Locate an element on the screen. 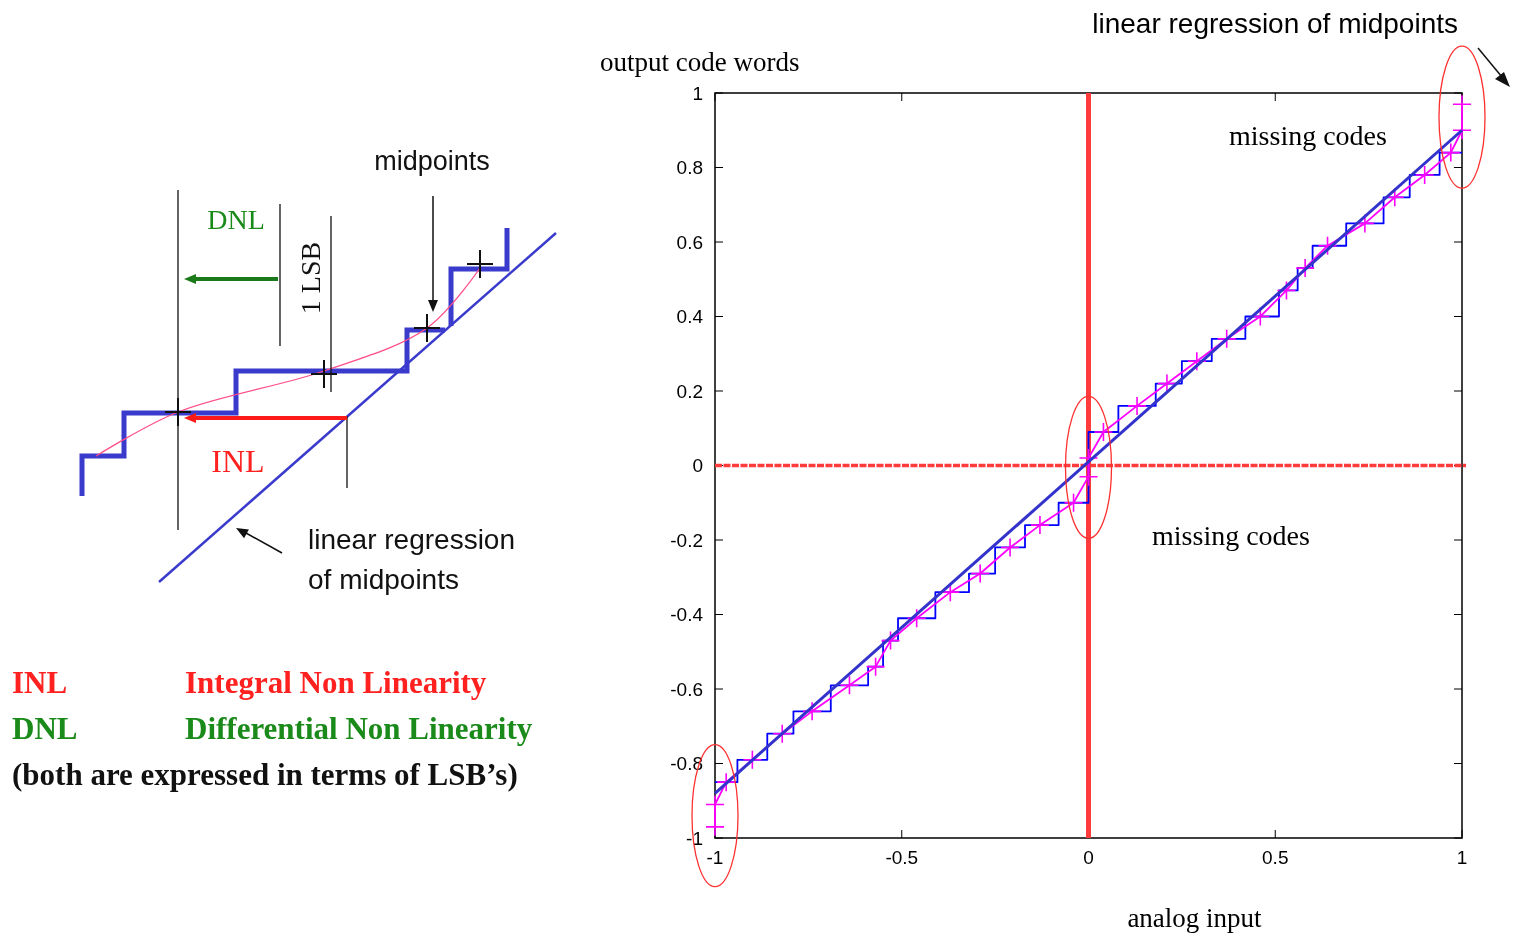  x-tick-label: 1 is located at coordinates (1462, 857).